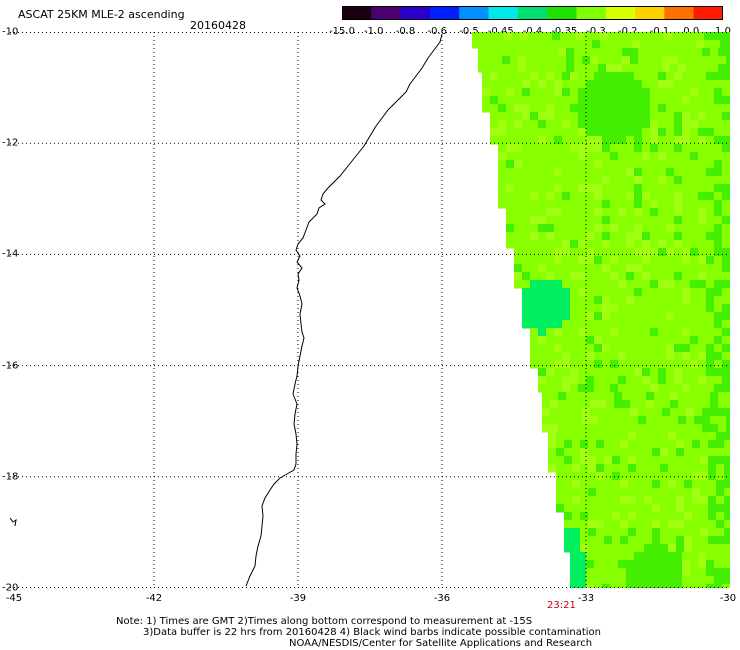 The height and width of the screenshot is (650, 740). What do you see at coordinates (586, 598) in the screenshot?
I see `longitude-label: -33` at bounding box center [586, 598].